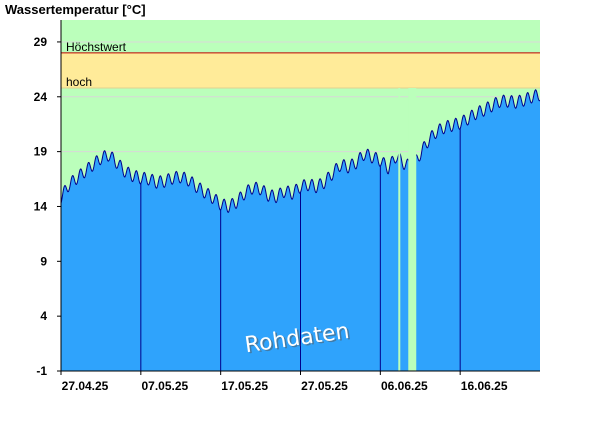 Image resolution: width=600 pixels, height=426 pixels. I want to click on y-tick-label: 4, so click(43, 316).